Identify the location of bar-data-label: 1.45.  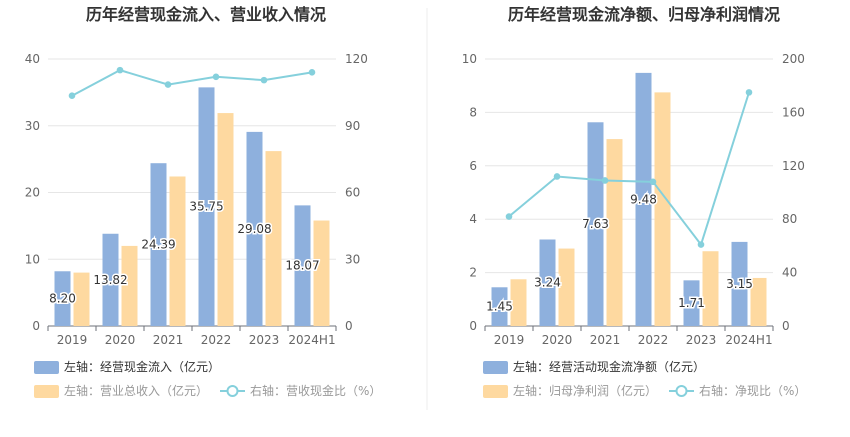
(499, 307).